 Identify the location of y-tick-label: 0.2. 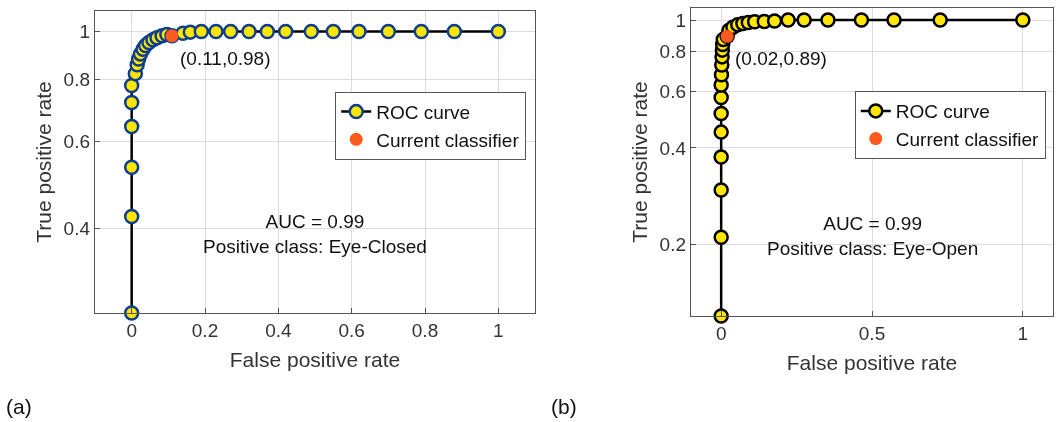
(672, 245).